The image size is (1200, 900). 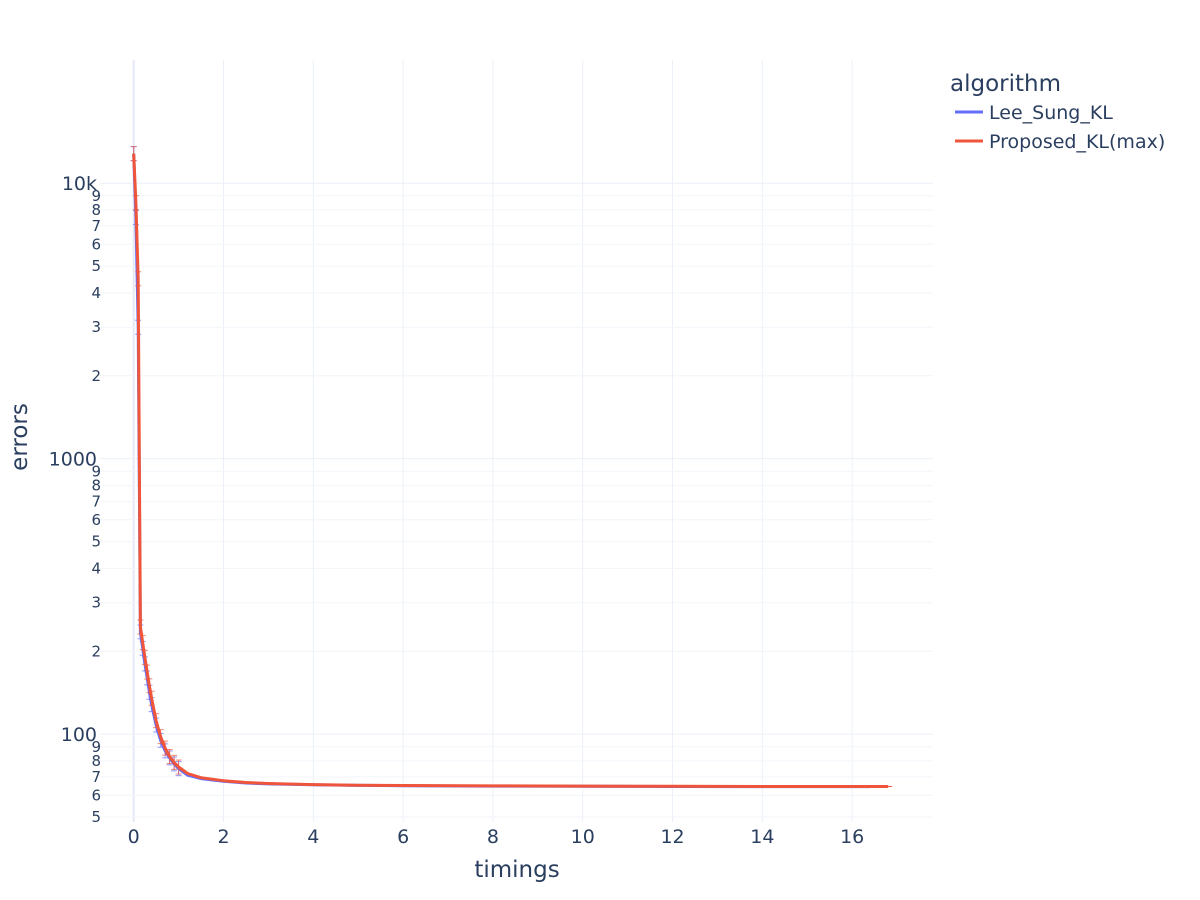 What do you see at coordinates (852, 837) in the screenshot?
I see `x-tick-label: 16` at bounding box center [852, 837].